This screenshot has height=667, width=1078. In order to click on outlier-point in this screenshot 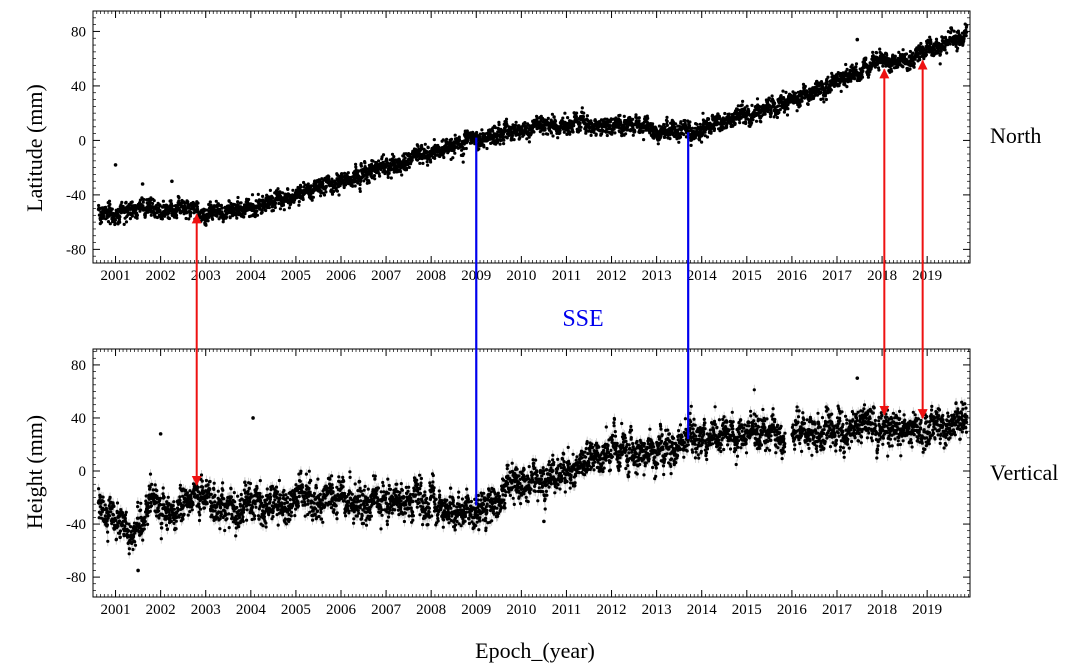, I will do `click(172, 181)`.